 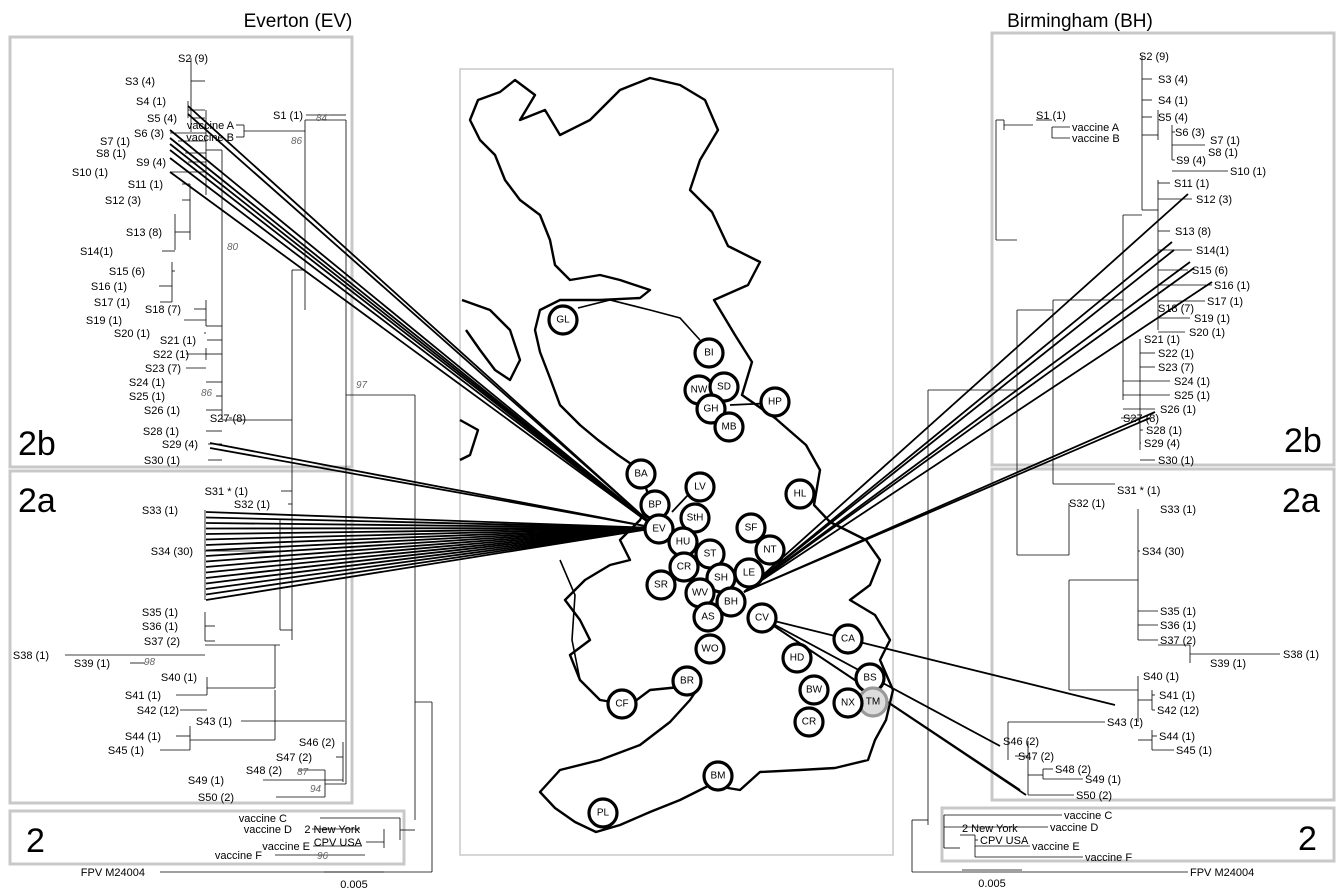 I want to click on right-tree-label: S47 (2), so click(x=1036, y=757).